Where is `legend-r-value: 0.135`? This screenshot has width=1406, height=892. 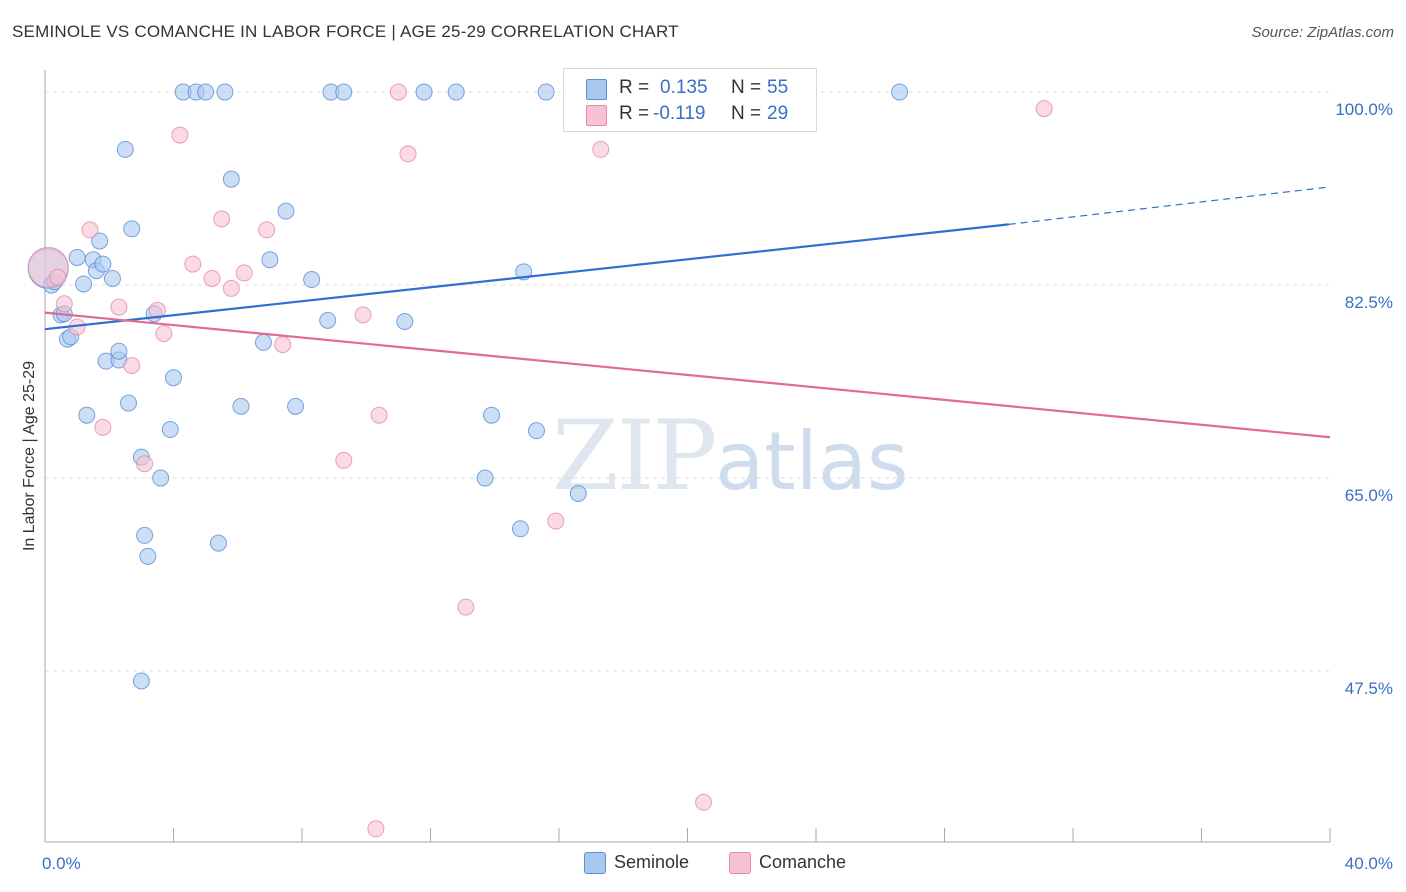
legend-r-value: 0.135 is located at coordinates (684, 87).